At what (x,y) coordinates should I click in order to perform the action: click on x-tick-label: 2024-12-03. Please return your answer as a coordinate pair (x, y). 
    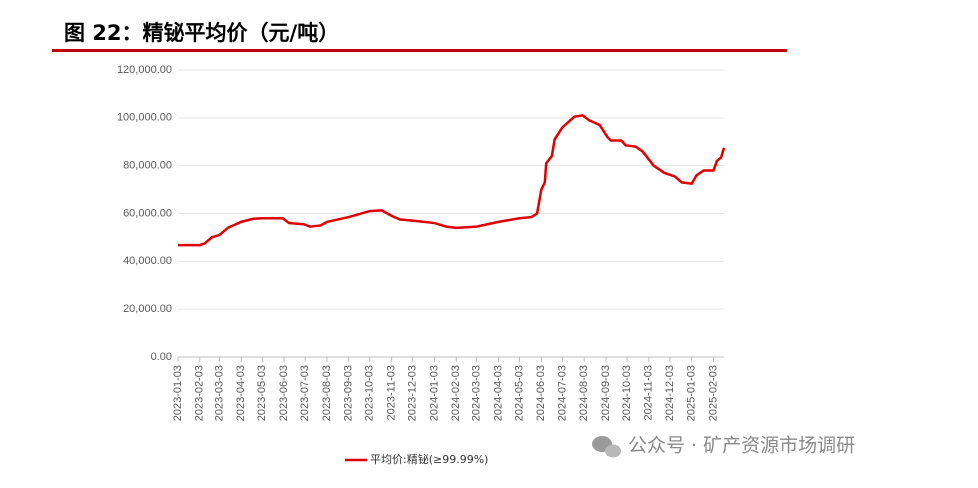
    Looking at the image, I should click on (670, 393).